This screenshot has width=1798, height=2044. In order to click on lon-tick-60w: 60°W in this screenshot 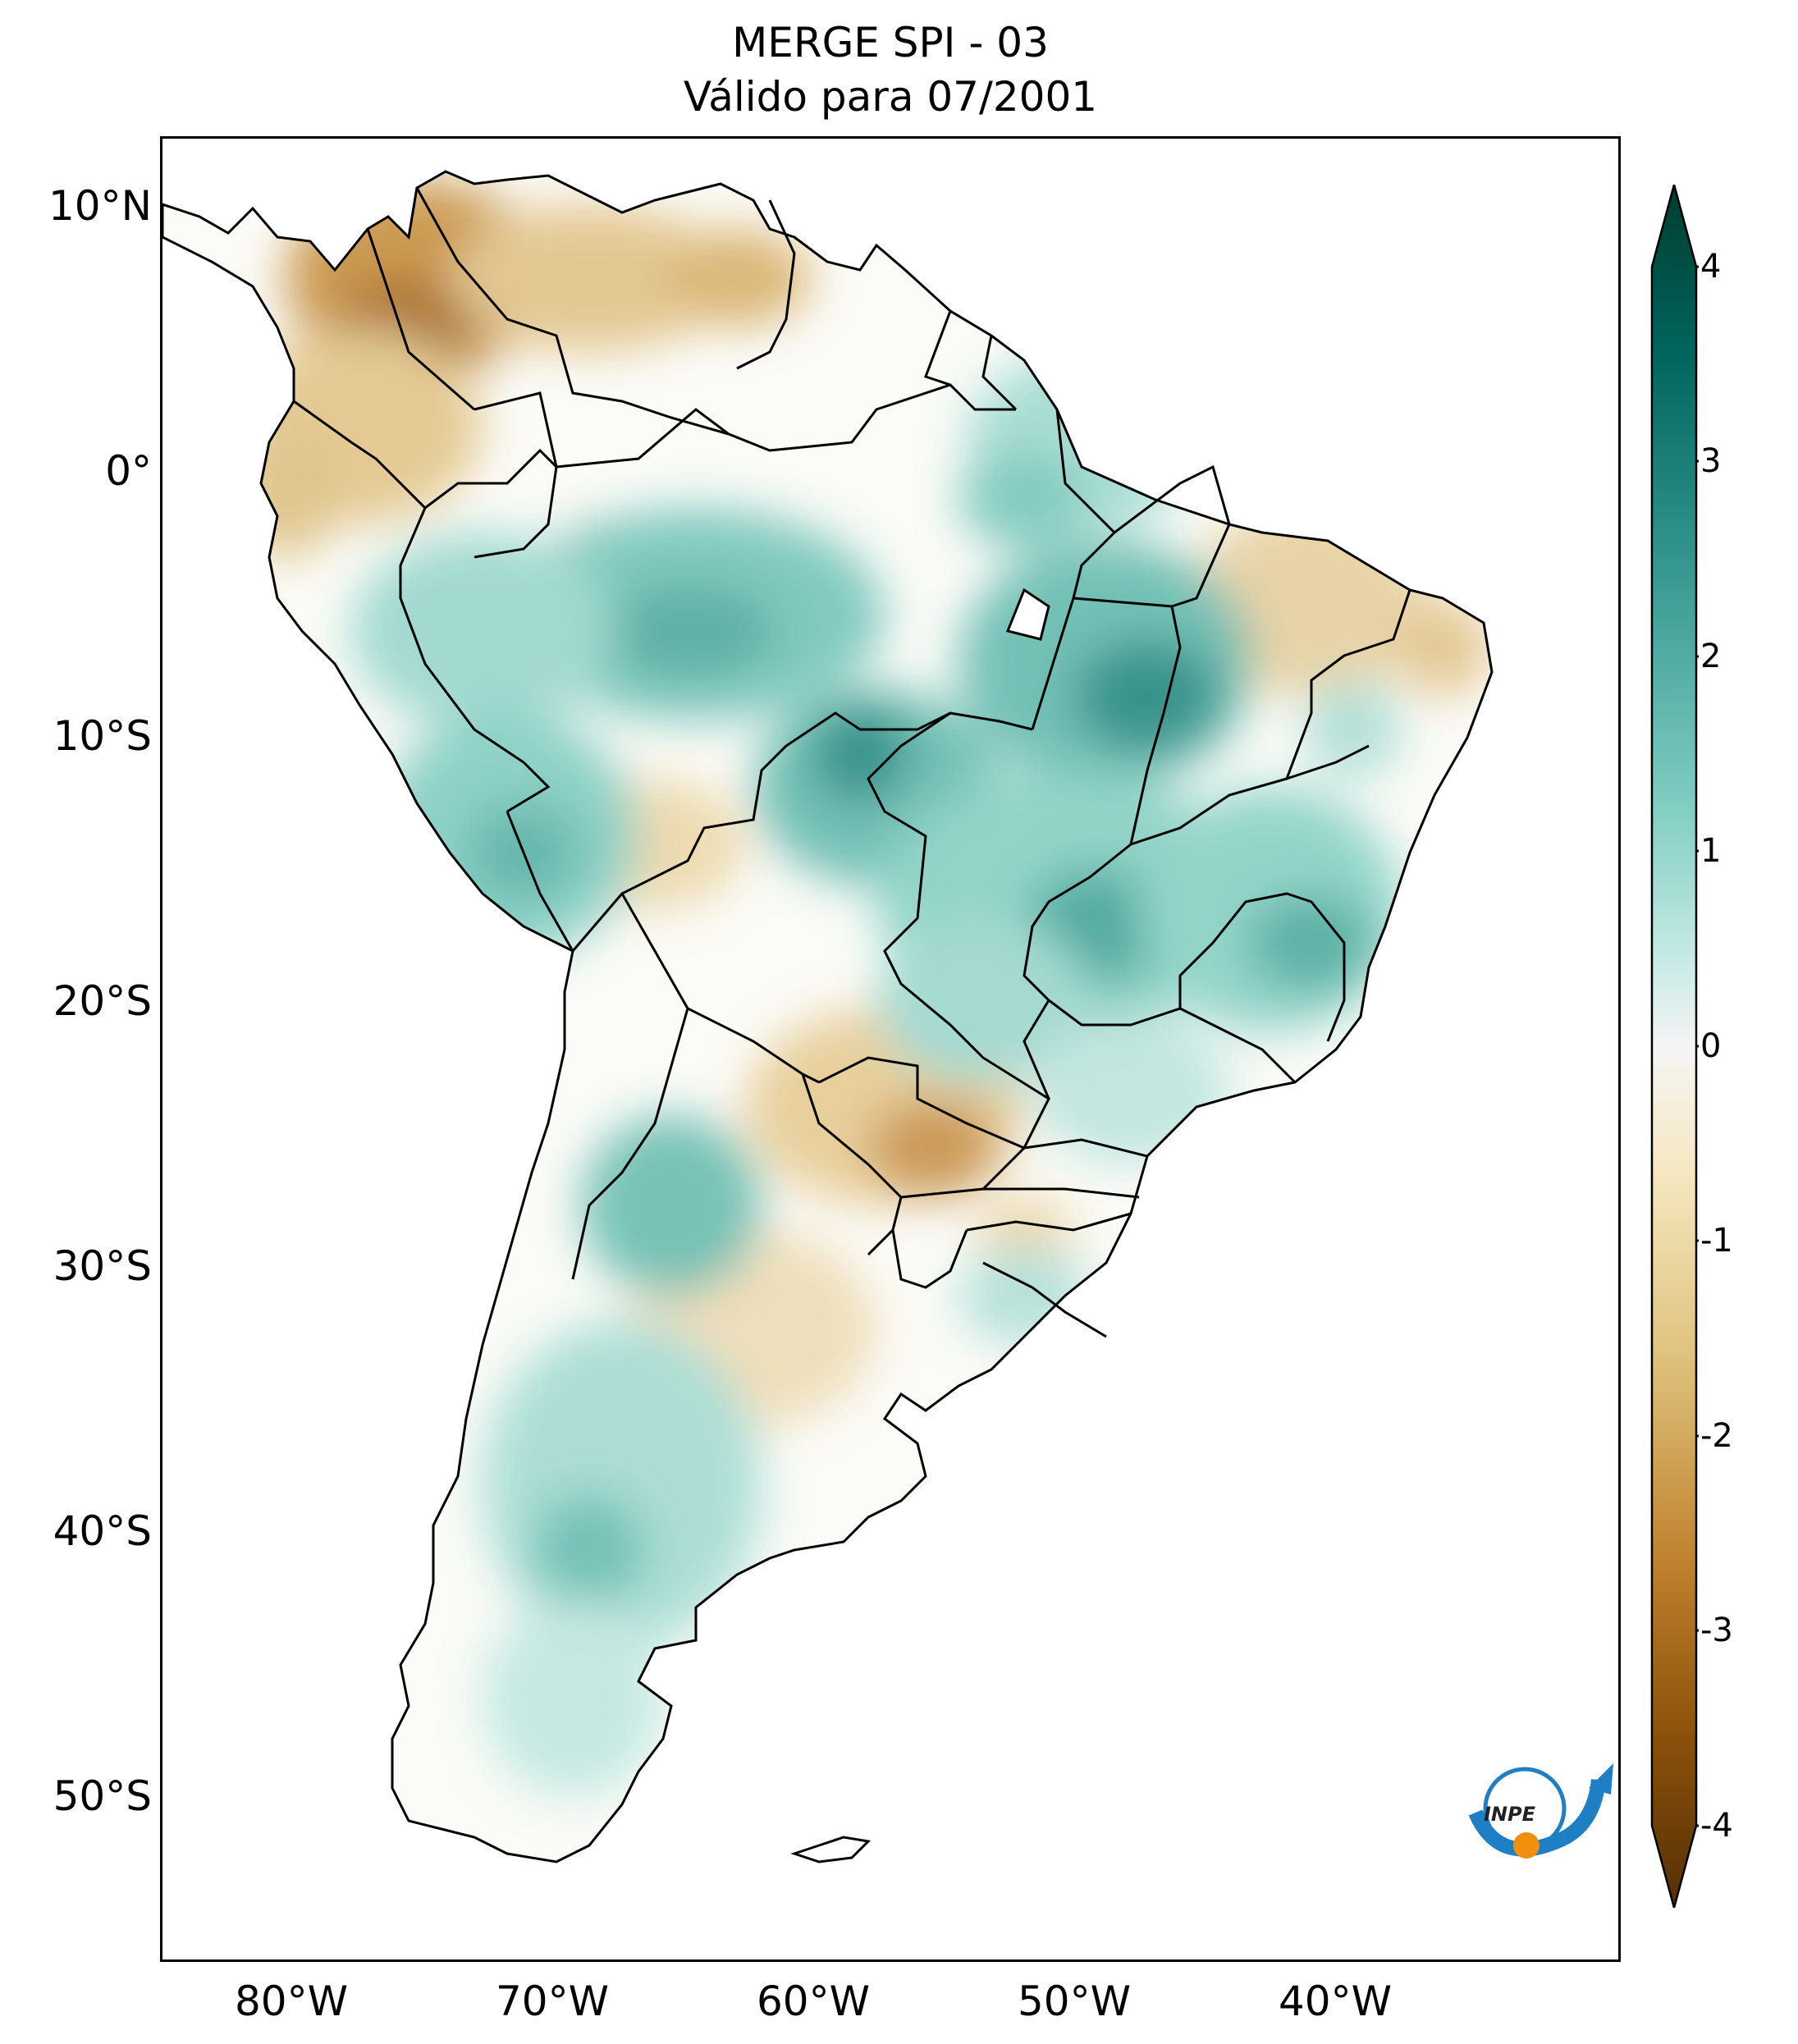, I will do `click(813, 2002)`.